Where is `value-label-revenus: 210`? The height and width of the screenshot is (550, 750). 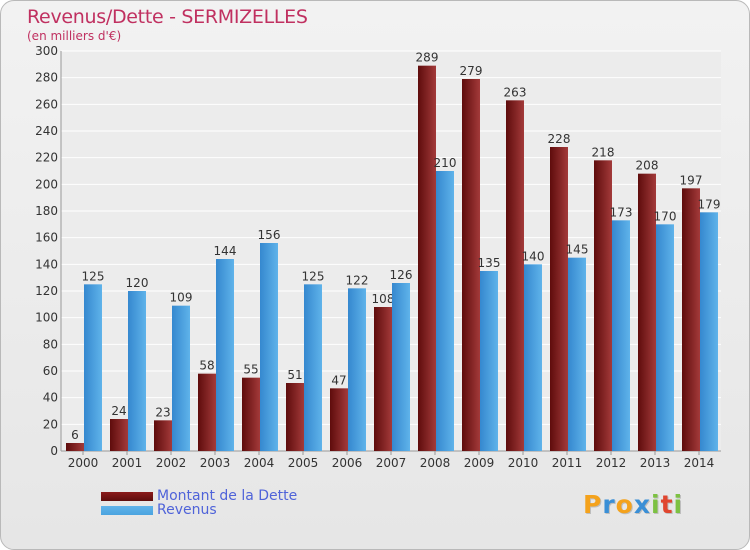 value-label-revenus: 210 is located at coordinates (445, 163).